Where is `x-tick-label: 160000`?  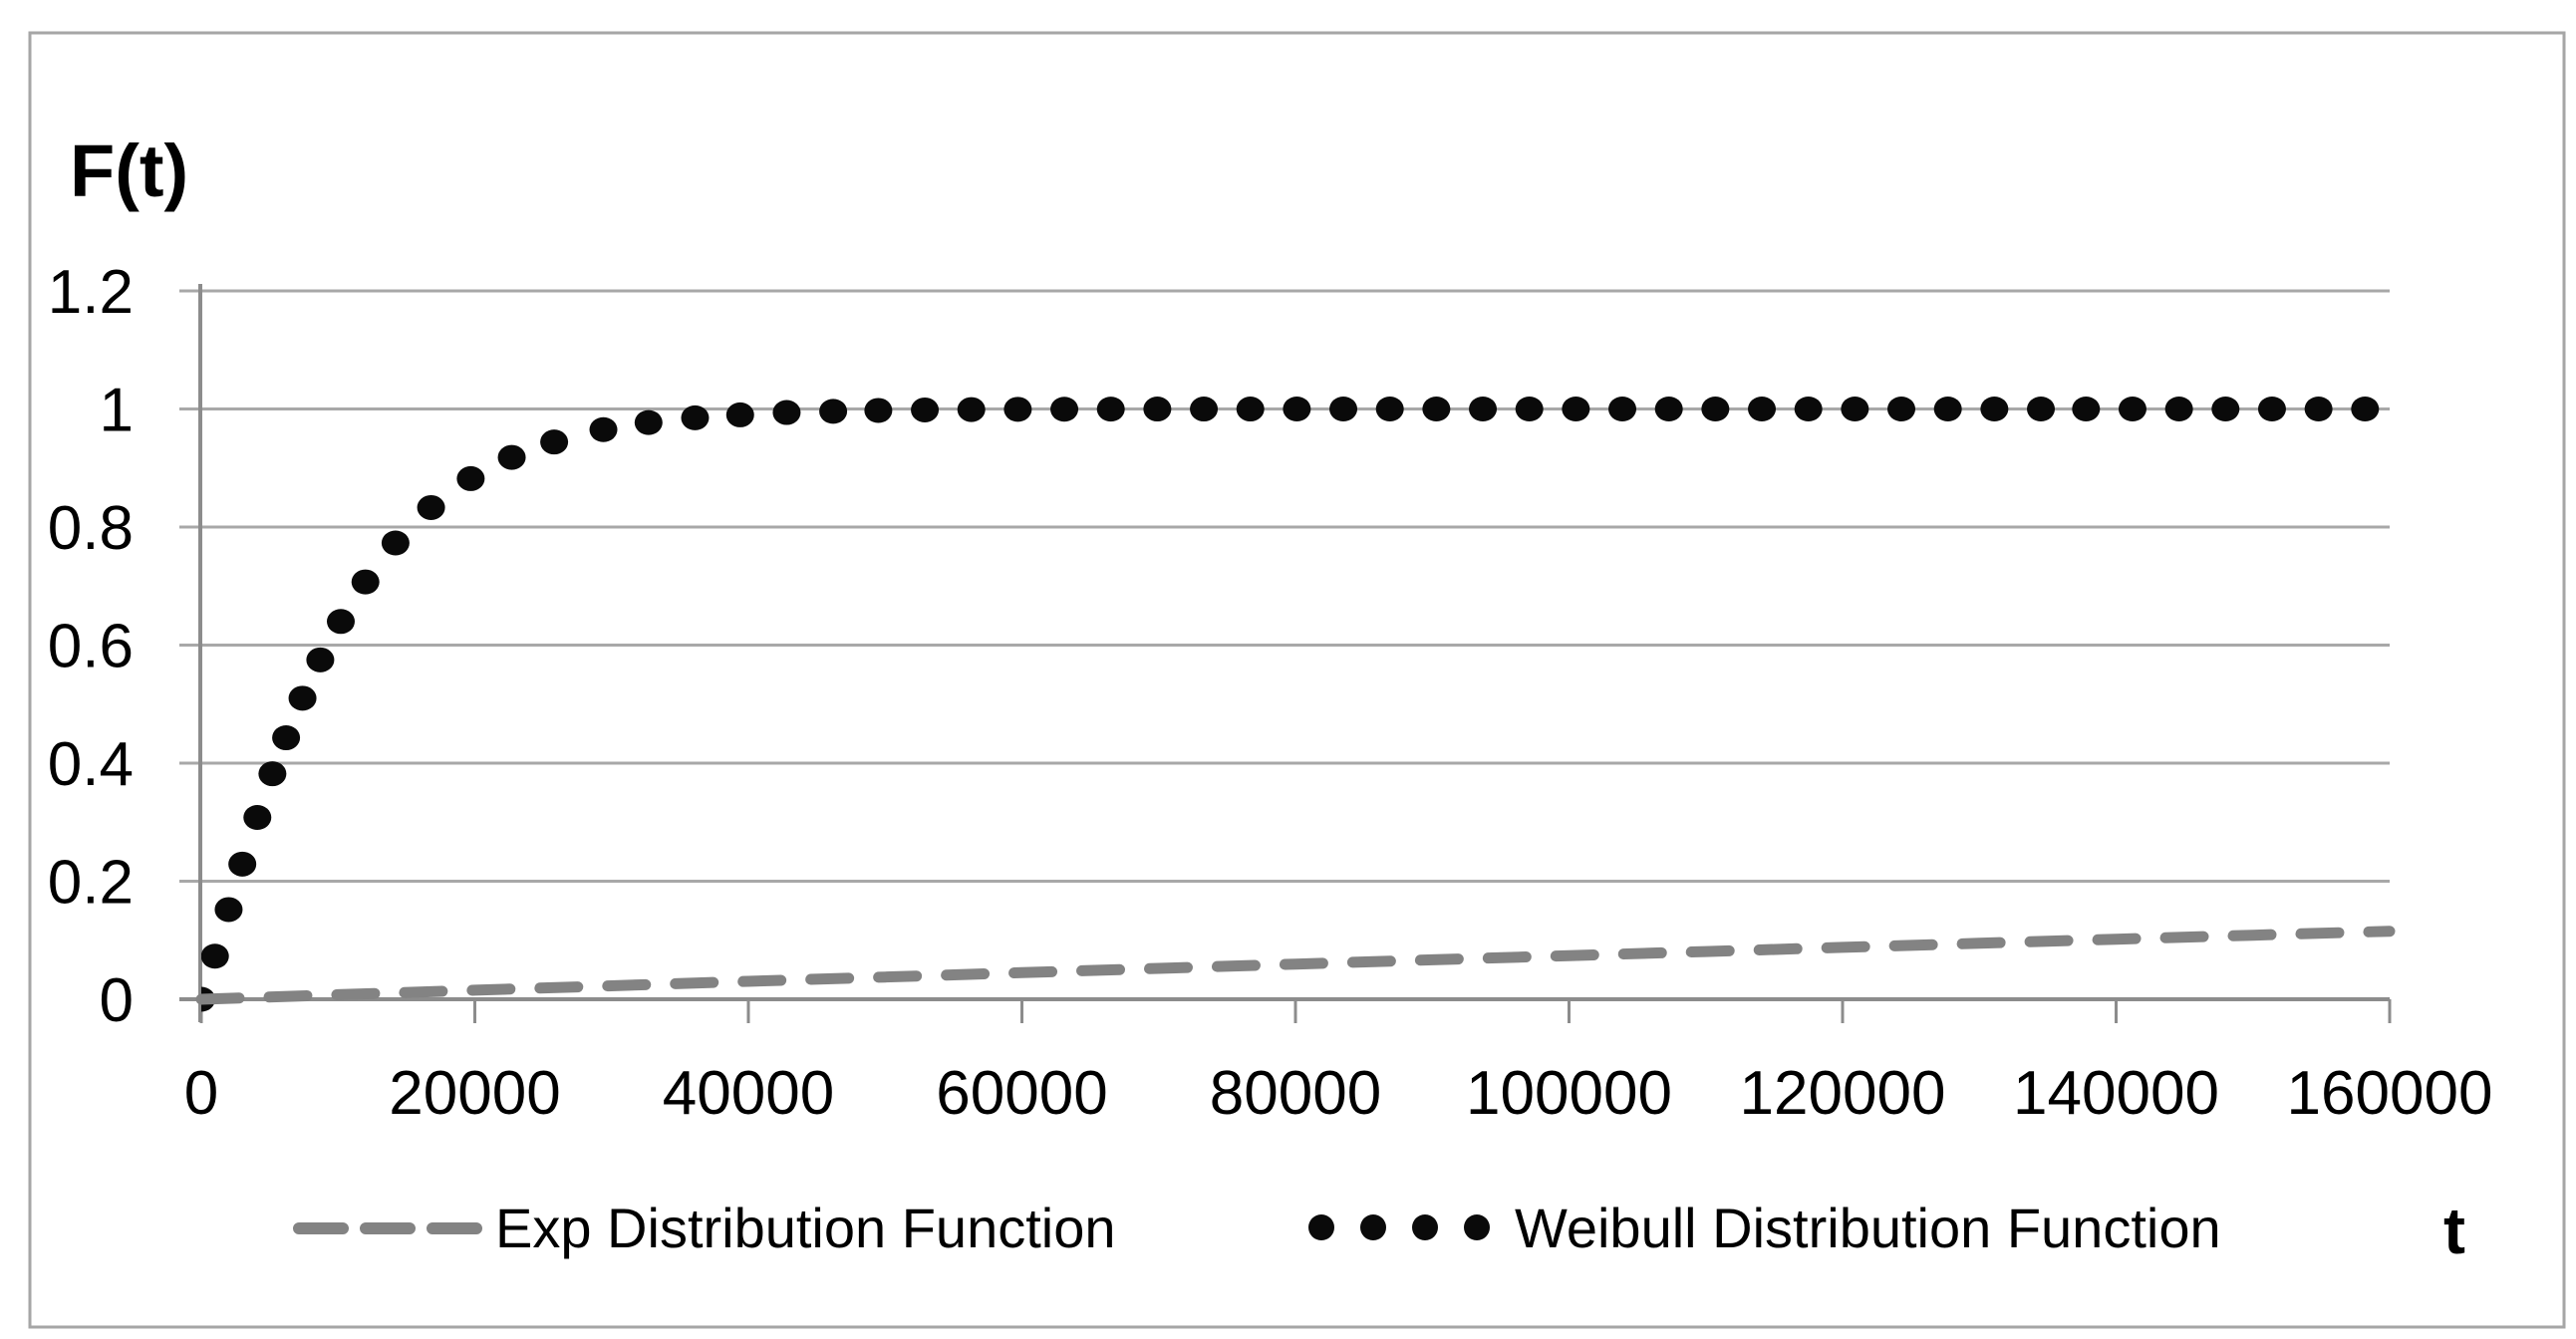 x-tick-label: 160000 is located at coordinates (2390, 1093).